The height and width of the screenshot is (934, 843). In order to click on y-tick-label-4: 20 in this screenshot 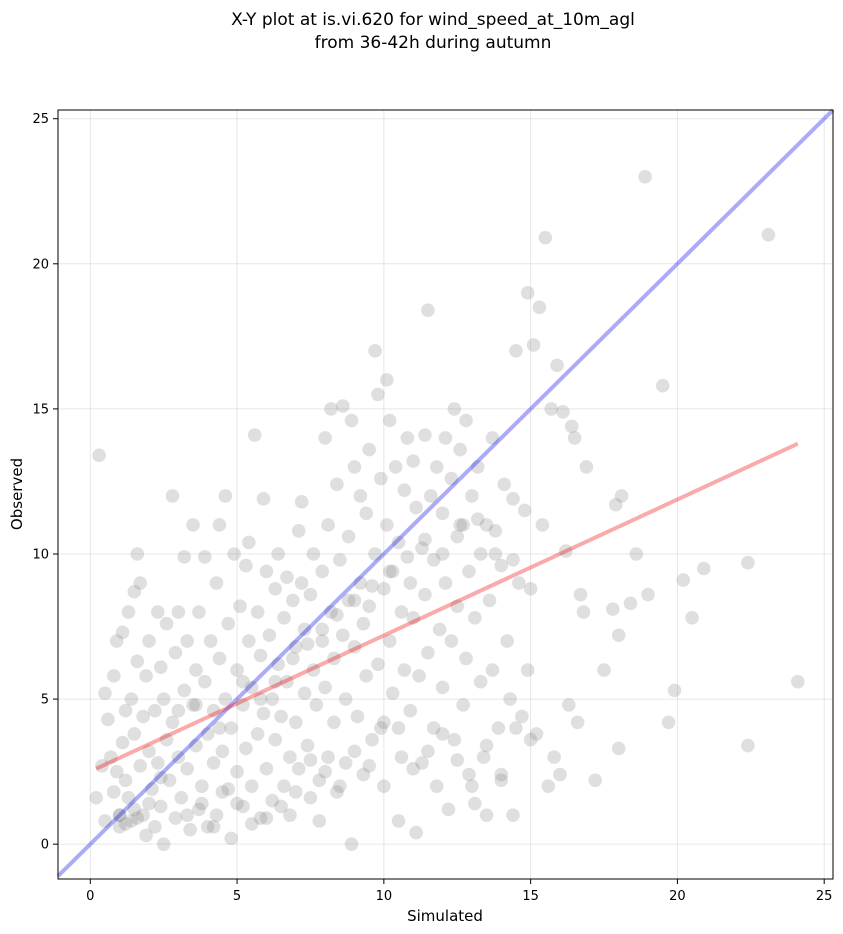, I will do `click(40, 264)`.